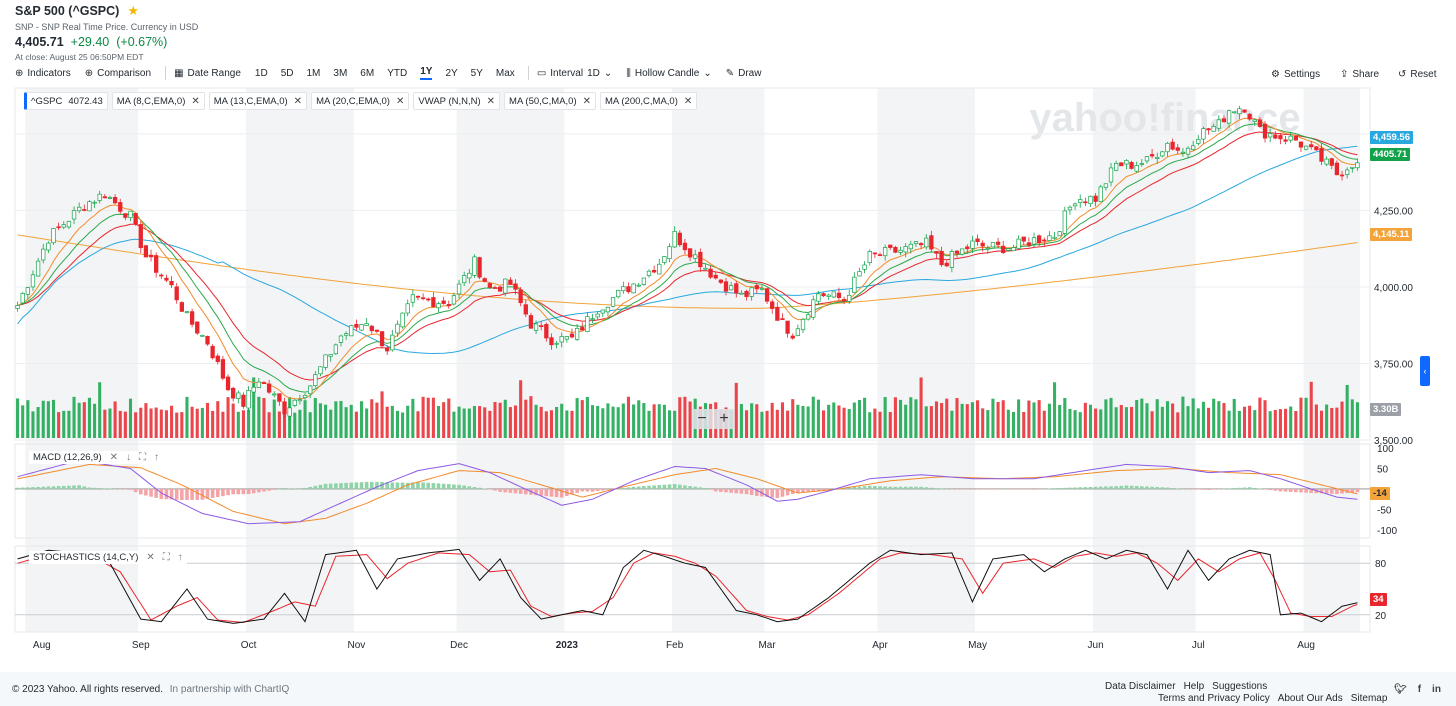 The image size is (1456, 706). What do you see at coordinates (258, 101) in the screenshot?
I see `study-chip-ma13: MA (13,C,EMA,0) ✕` at bounding box center [258, 101].